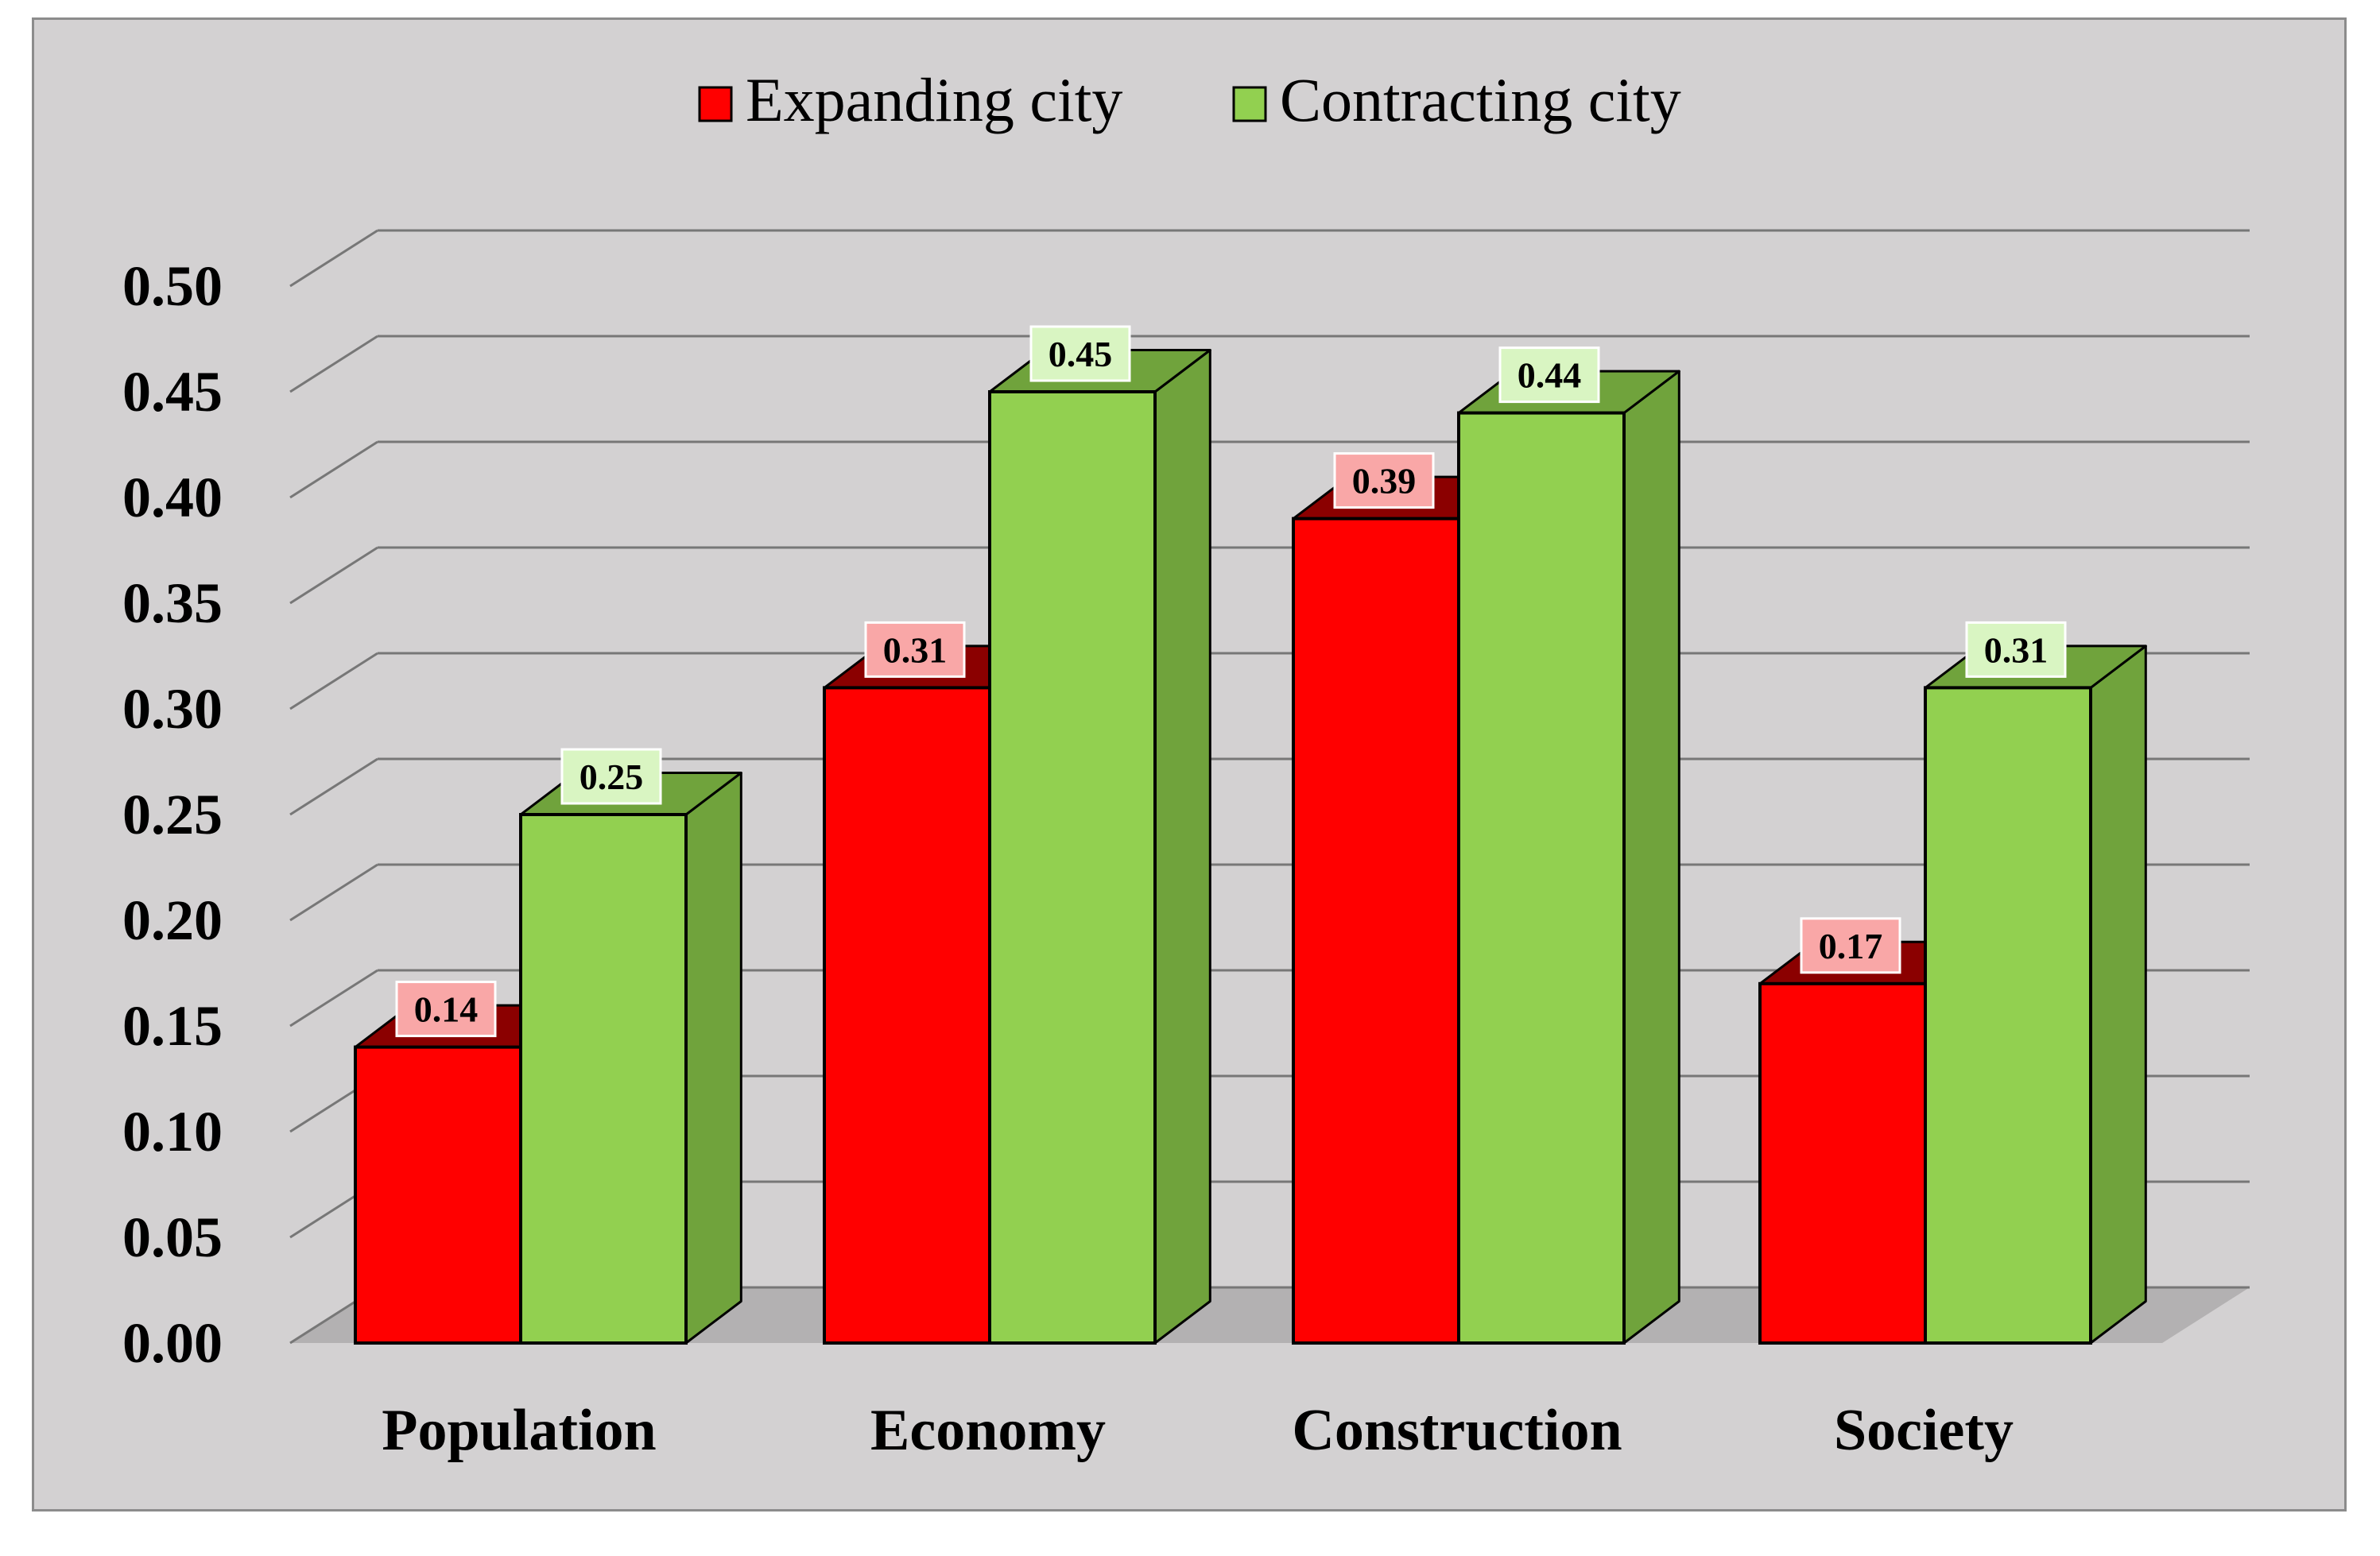 This screenshot has width=2380, height=1556. I want to click on y-tick-label: 0.50, so click(172, 286).